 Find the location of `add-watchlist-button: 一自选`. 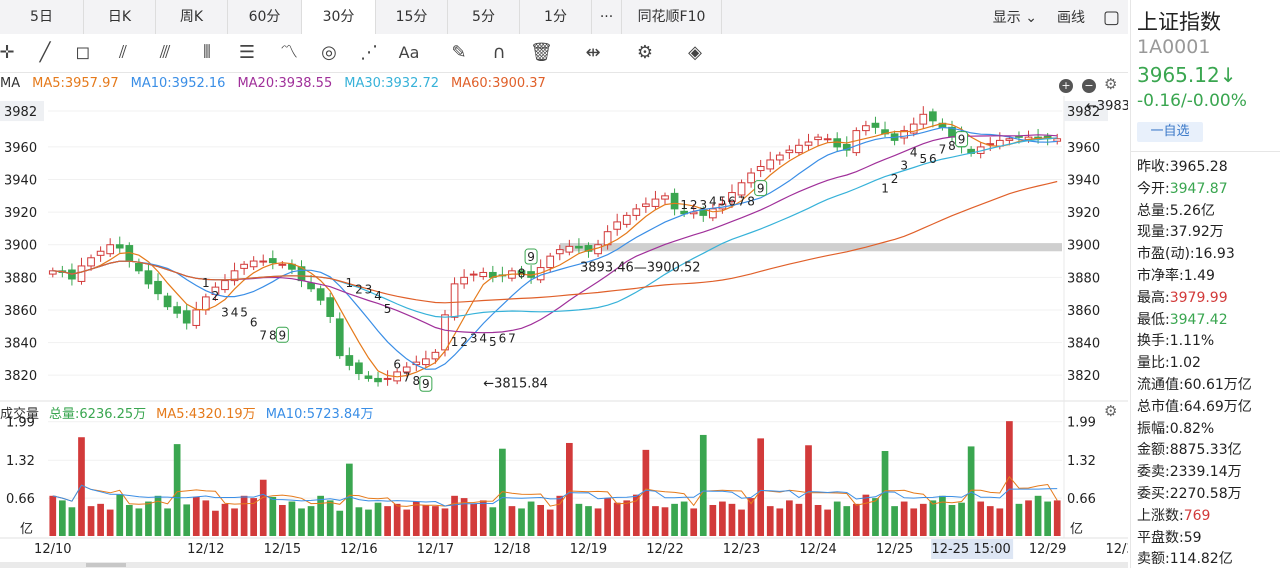

add-watchlist-button: 一自选 is located at coordinates (1170, 132).